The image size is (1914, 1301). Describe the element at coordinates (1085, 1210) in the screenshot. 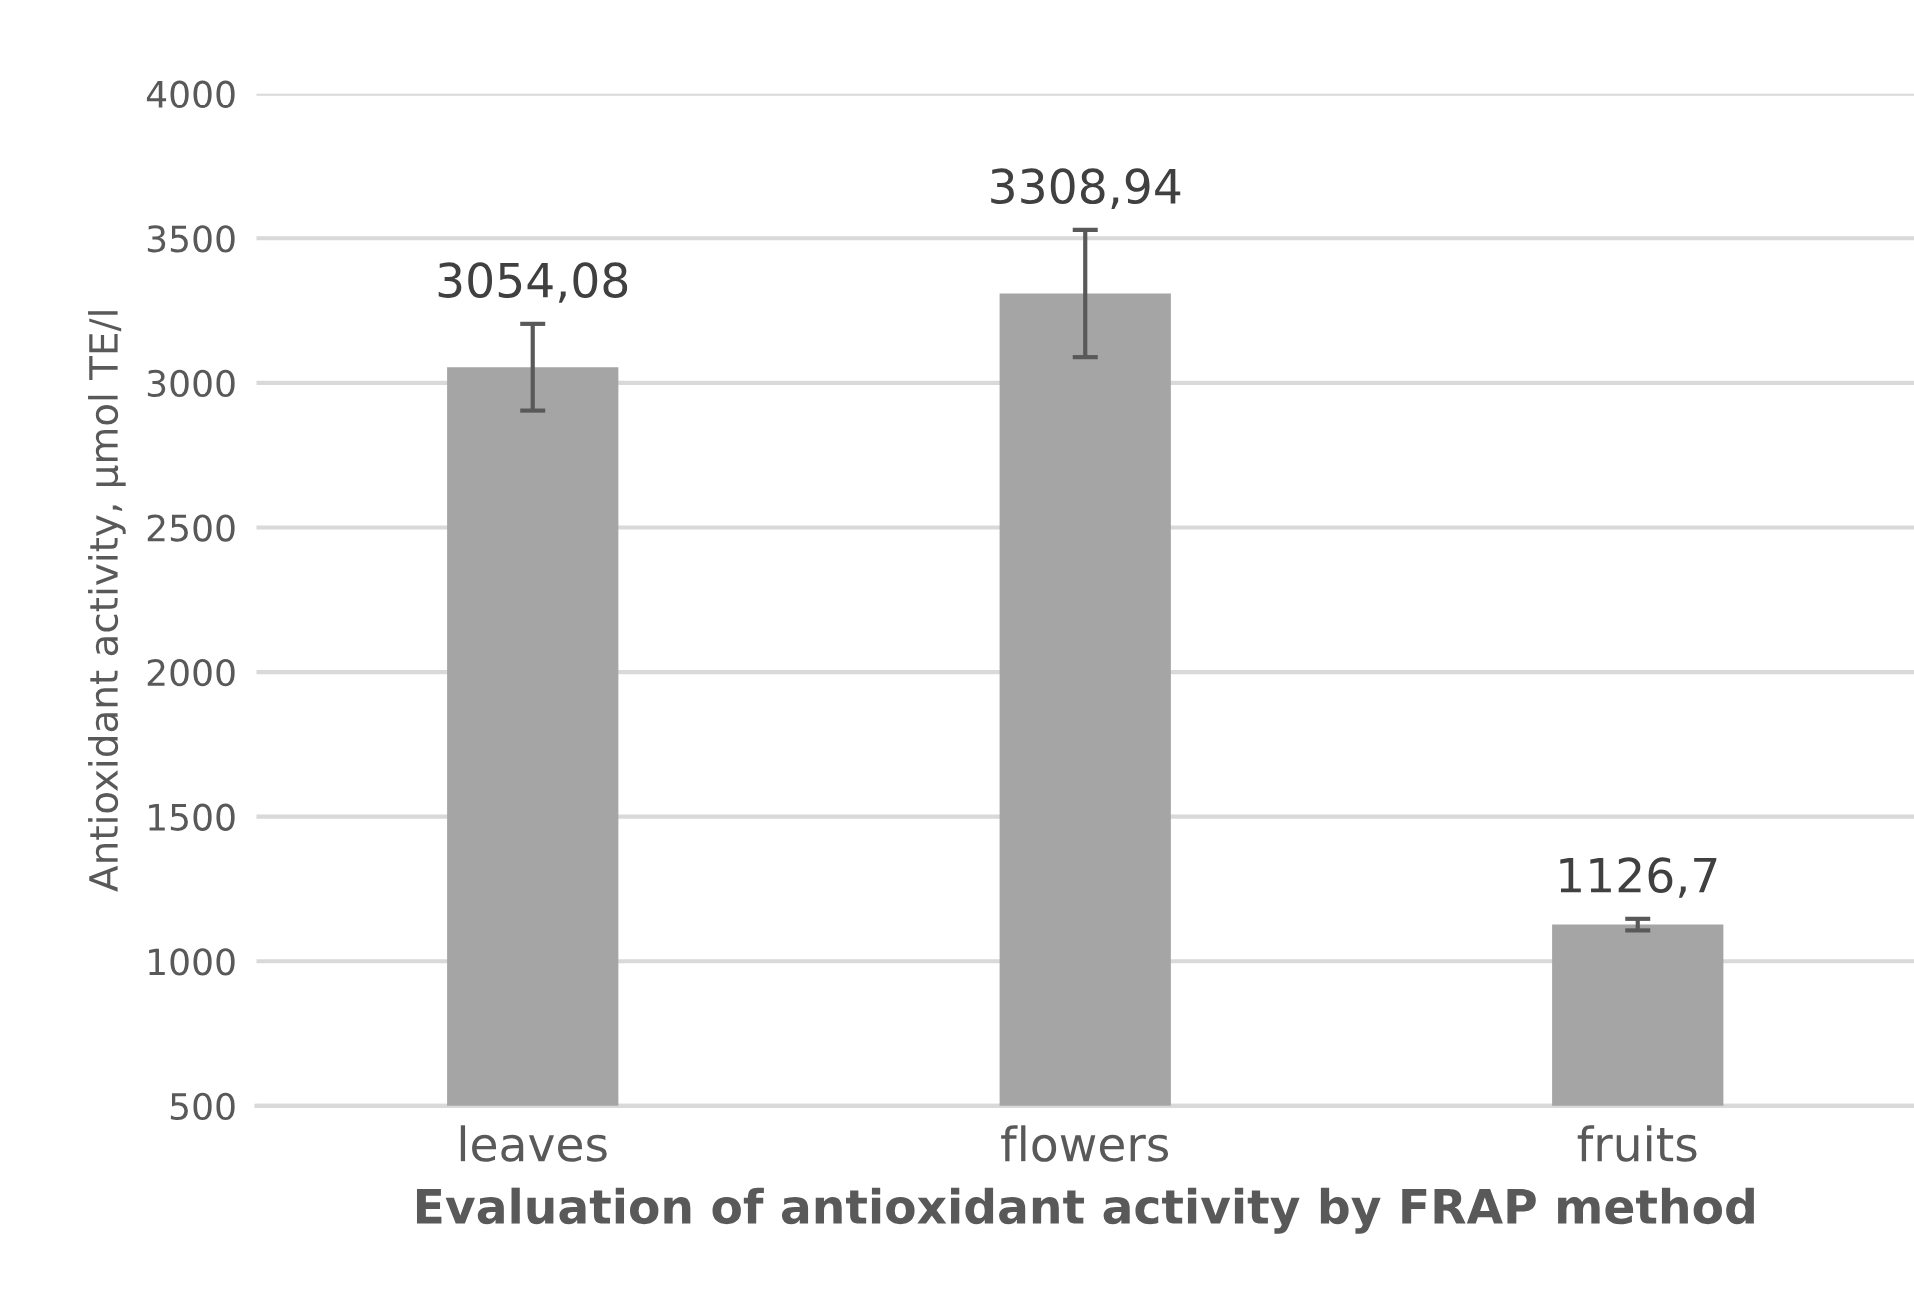

I see `x-axis-title: Evaluation of antioxidant activity by FRAP method` at that location.